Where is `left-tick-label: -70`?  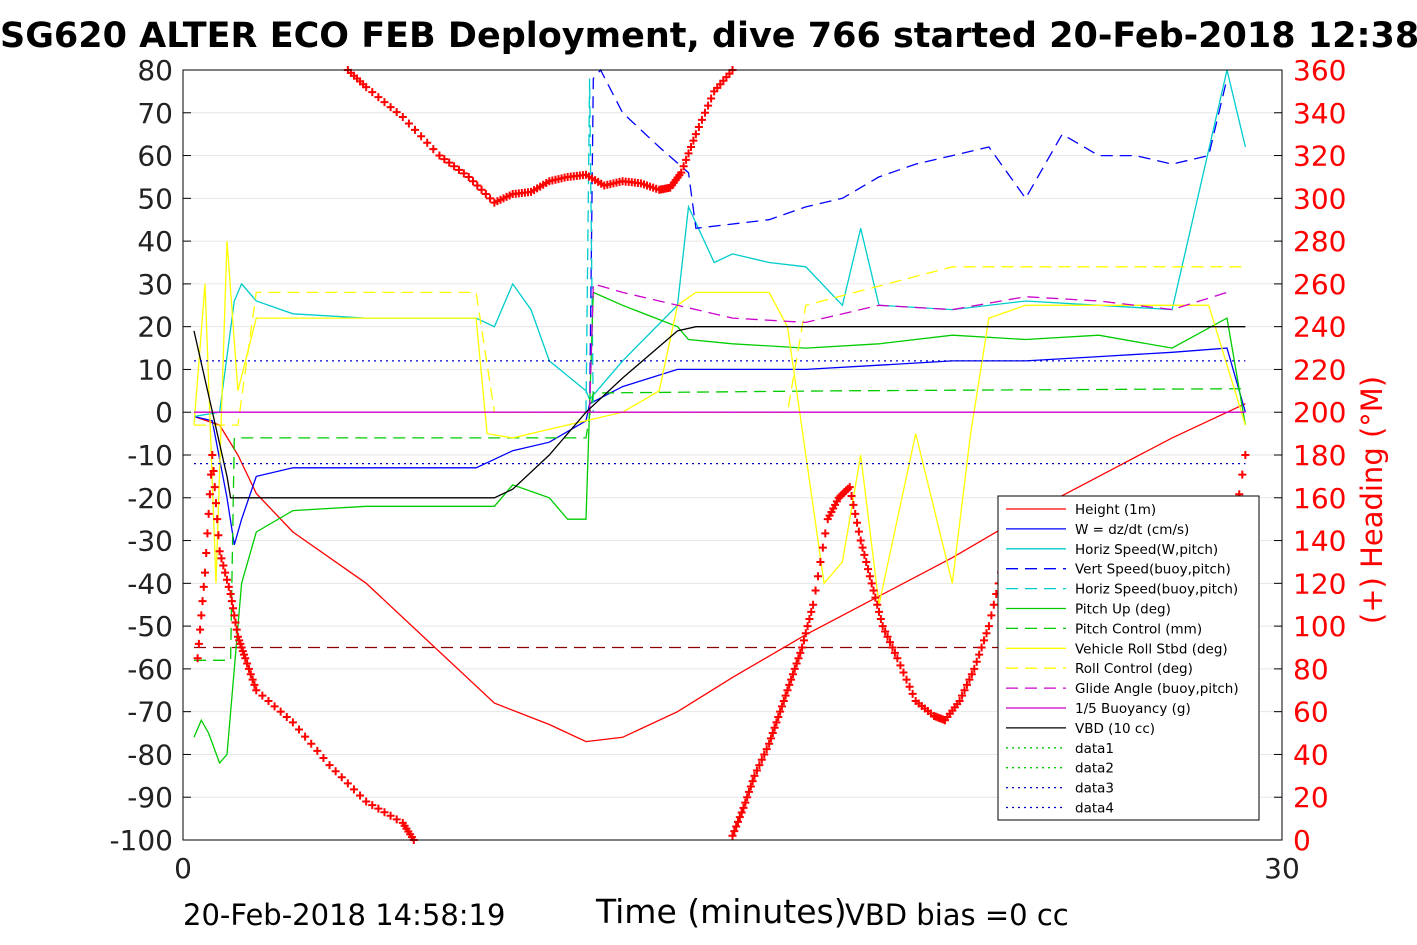 left-tick-label: -70 is located at coordinates (150, 712).